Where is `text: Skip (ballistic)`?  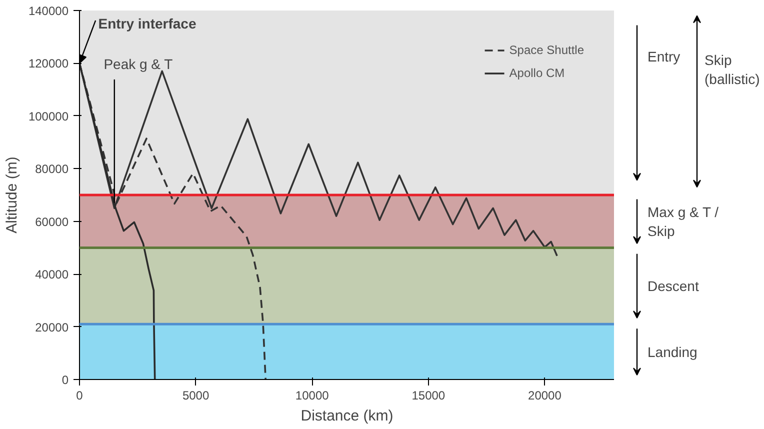 text: Skip (ballistic) is located at coordinates (732, 70).